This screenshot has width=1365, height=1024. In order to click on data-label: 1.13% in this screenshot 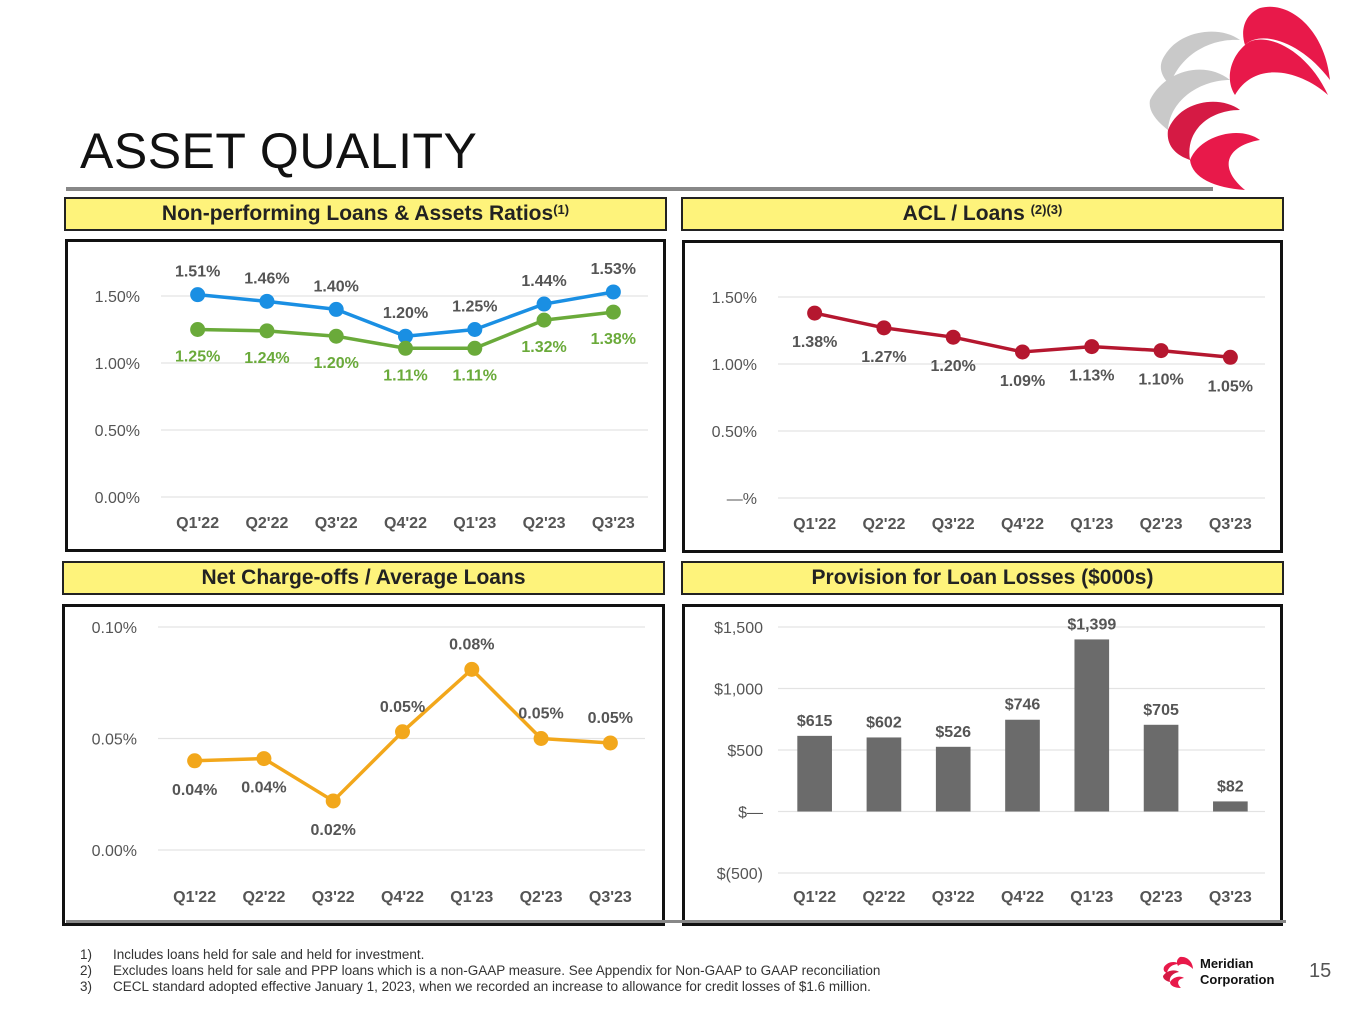, I will do `click(1091, 376)`.